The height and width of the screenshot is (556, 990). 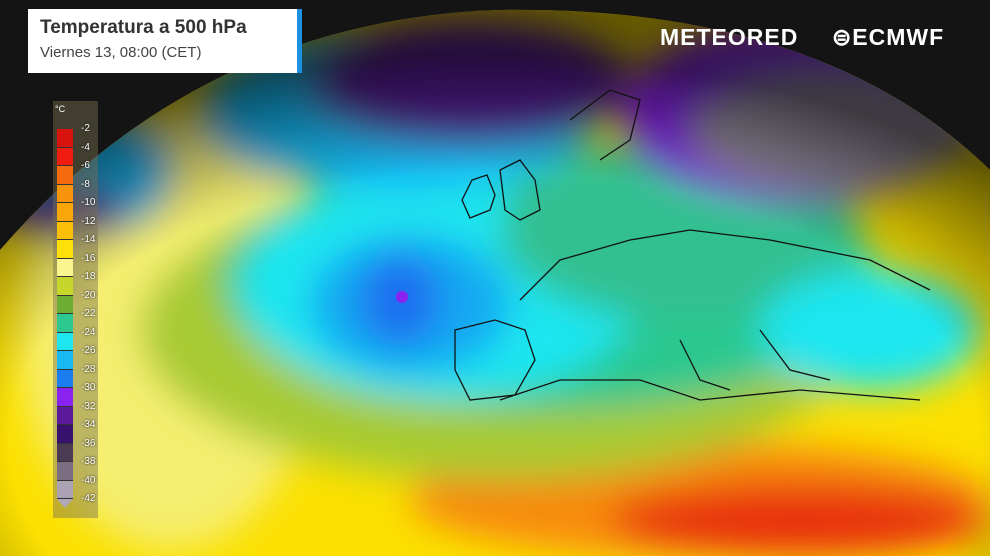 I want to click on legend-label: -12, so click(x=88, y=221).